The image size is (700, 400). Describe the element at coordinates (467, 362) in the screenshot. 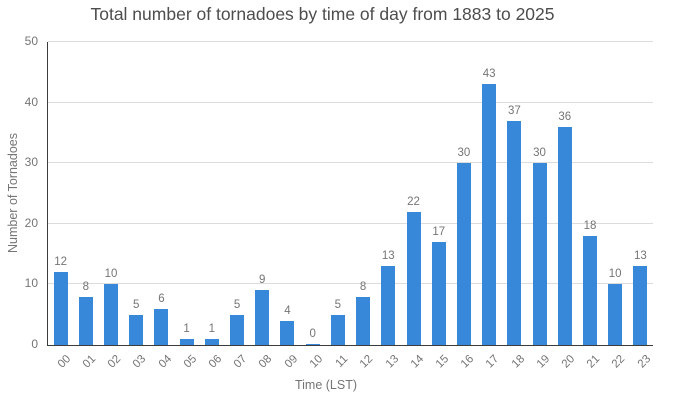

I see `x-tick-label: 16` at that location.